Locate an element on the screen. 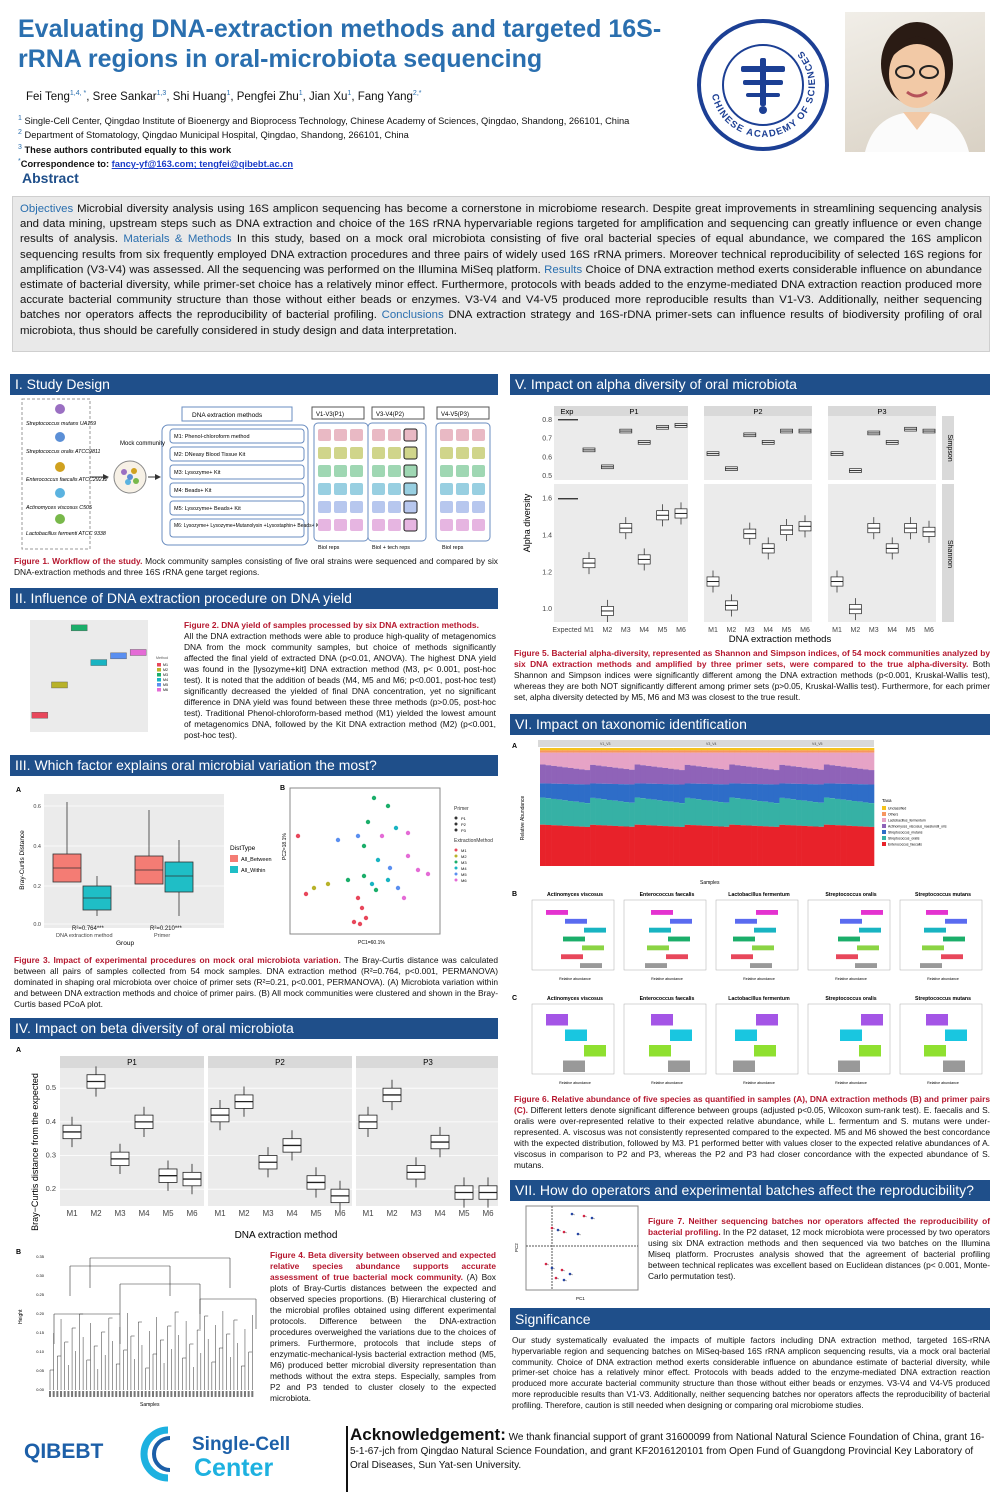 This screenshot has height=1500, width=1000. strip-label: Shannon is located at coordinates (949, 554).